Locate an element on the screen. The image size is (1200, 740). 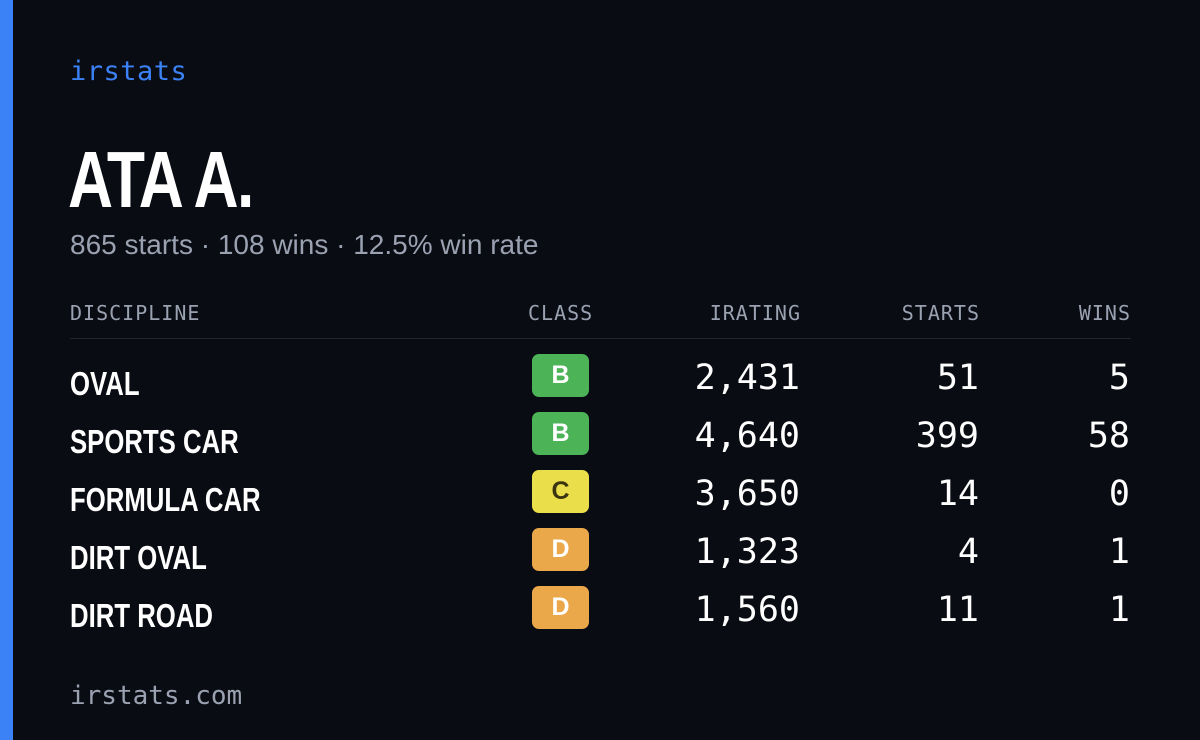
table-row: FORMULA CAR C 3,650 14 0 is located at coordinates (600, 497).